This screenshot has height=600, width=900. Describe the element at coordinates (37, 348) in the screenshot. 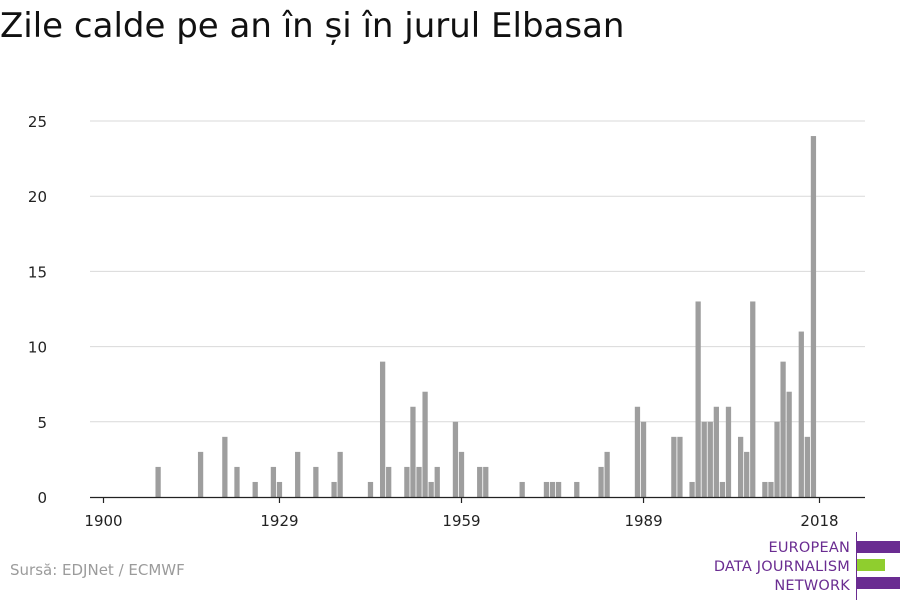

I see `y-tick-label: 10` at that location.